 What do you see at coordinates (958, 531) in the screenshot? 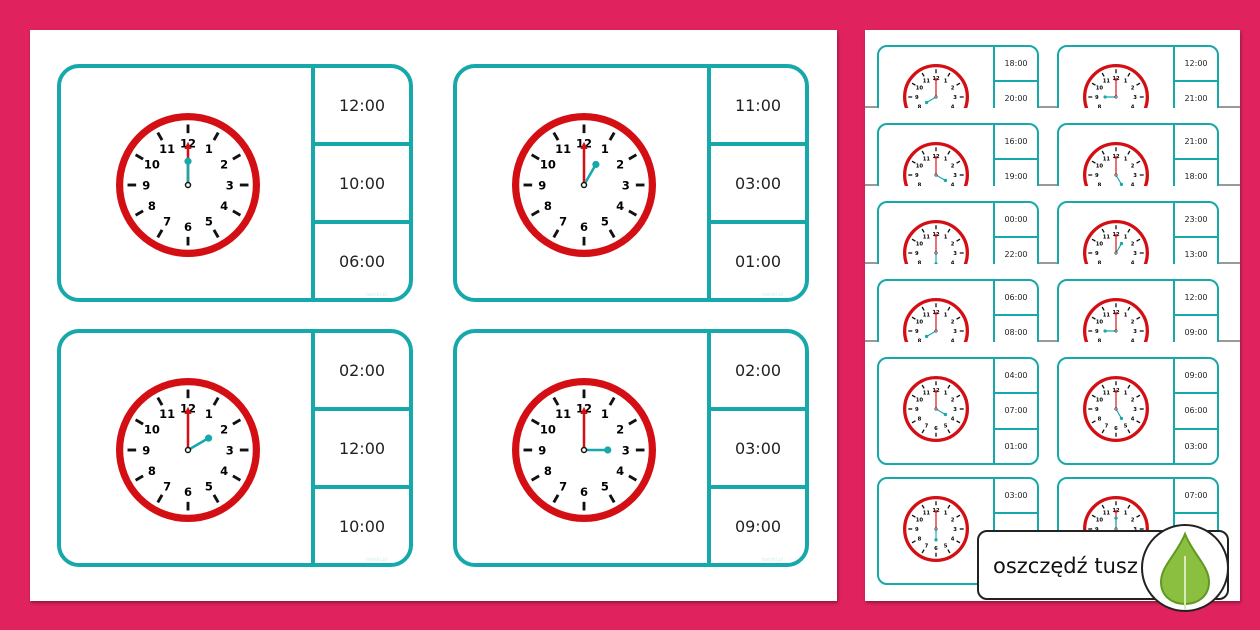
I see `clock-card: 12345678910111203:00` at bounding box center [958, 531].